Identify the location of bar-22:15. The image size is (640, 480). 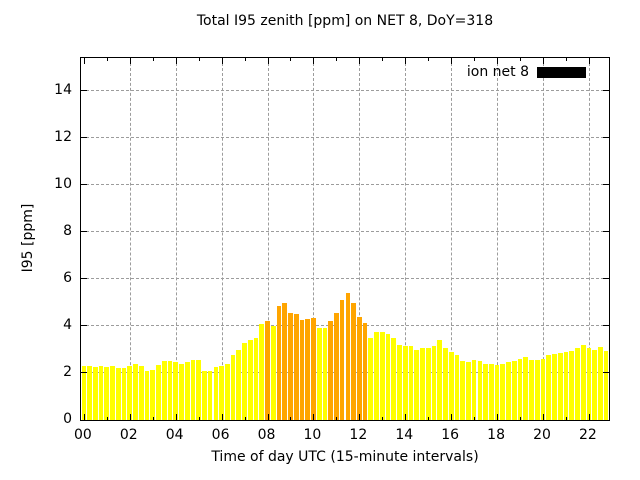
(595, 384).